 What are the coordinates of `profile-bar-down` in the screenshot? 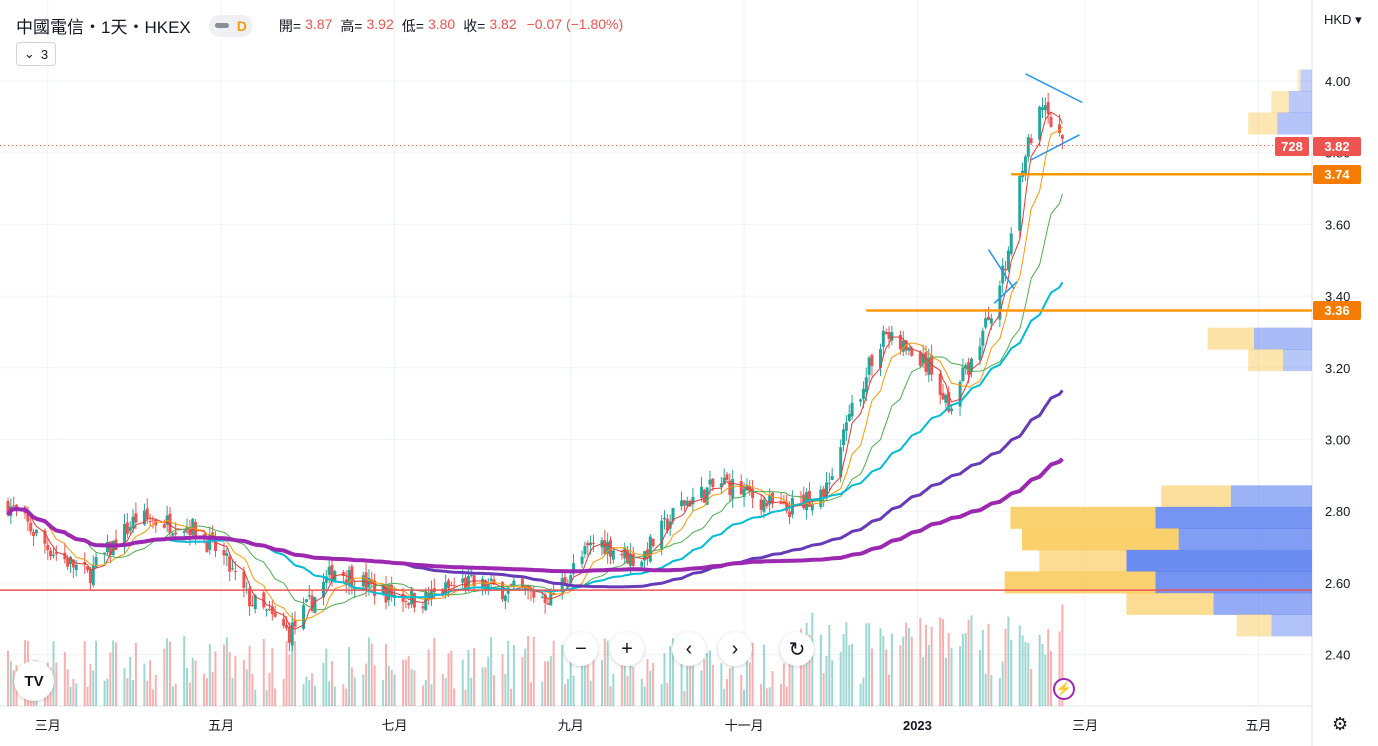 It's located at (1245, 539).